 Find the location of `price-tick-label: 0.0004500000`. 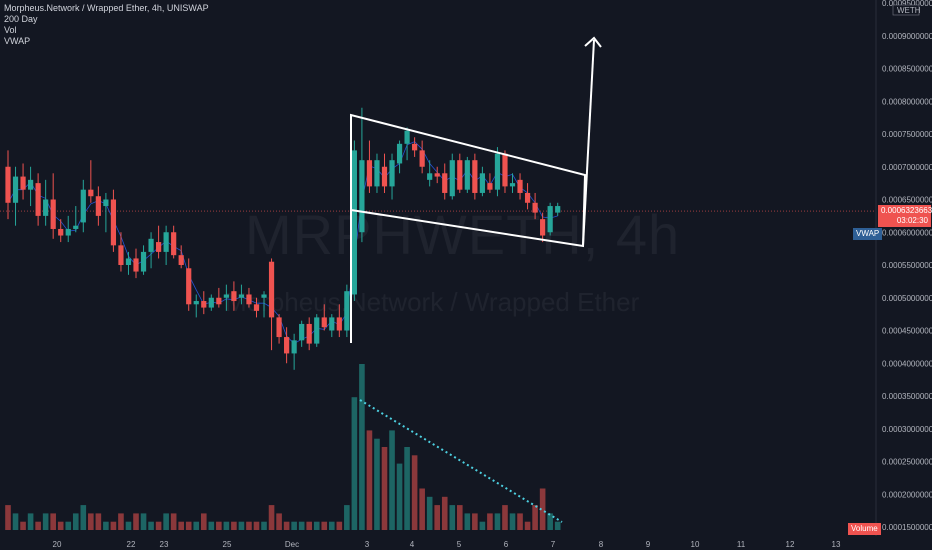

price-tick-label: 0.0004500000 is located at coordinates (907, 331).